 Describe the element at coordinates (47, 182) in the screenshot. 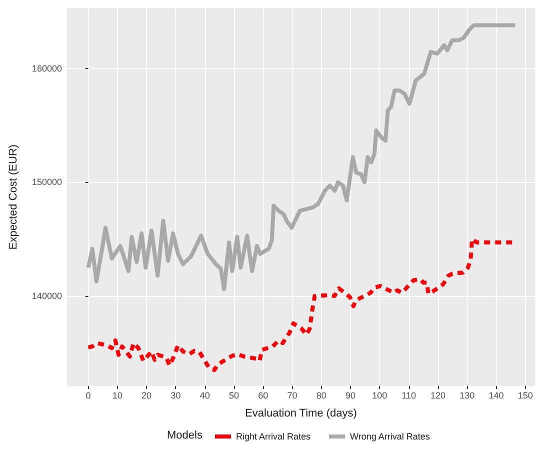

I see `y-tick-label: 150000` at that location.